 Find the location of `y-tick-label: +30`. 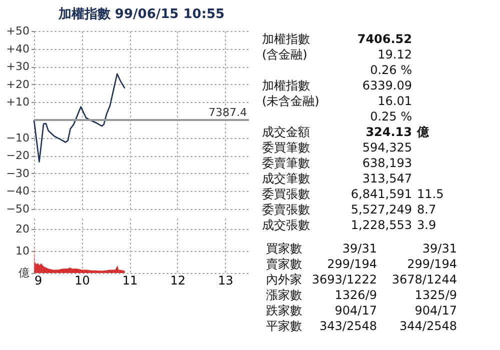

y-tick-label: +30 is located at coordinates (18, 67).